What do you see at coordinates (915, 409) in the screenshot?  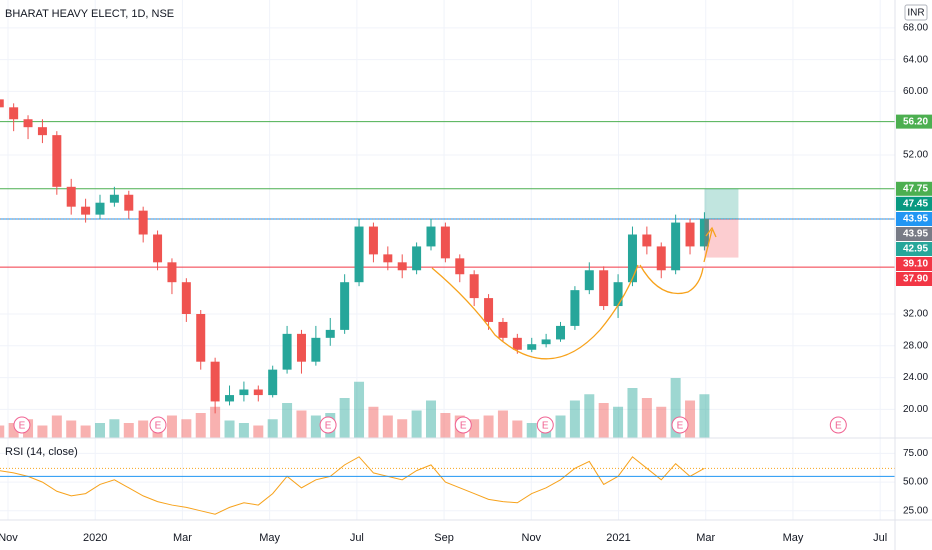 I see `y-tick-label: 20.00` at bounding box center [915, 409].